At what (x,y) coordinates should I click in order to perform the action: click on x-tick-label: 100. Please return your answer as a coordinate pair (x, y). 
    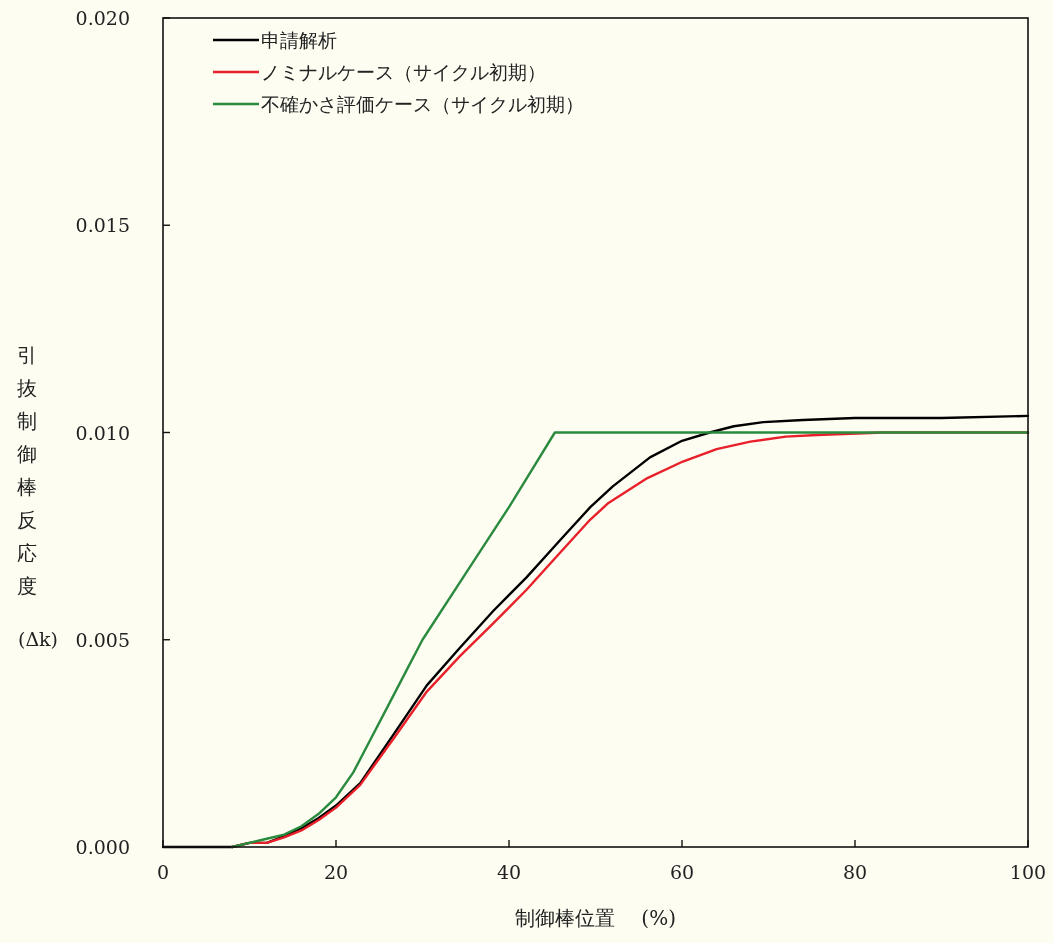
    Looking at the image, I should click on (1028, 872).